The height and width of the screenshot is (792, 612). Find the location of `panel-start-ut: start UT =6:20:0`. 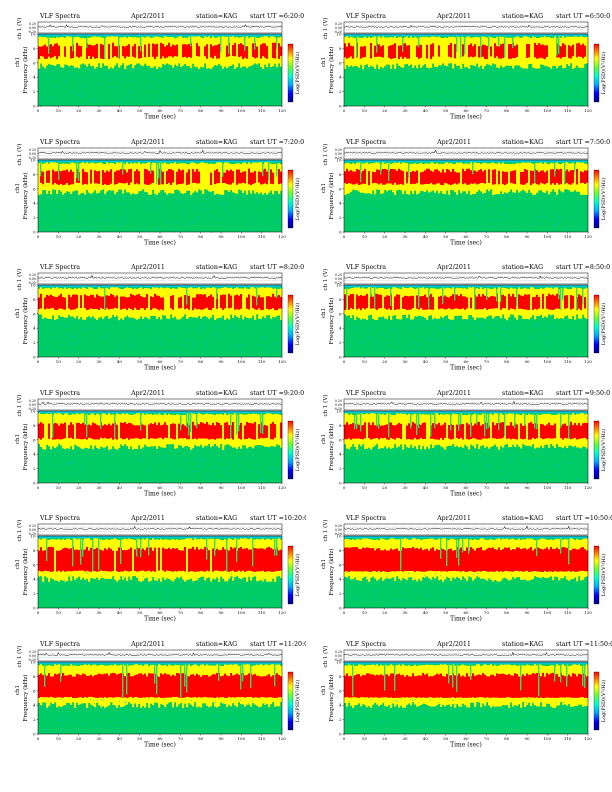

panel-start-ut: start UT =6:20:0 is located at coordinates (277, 16).